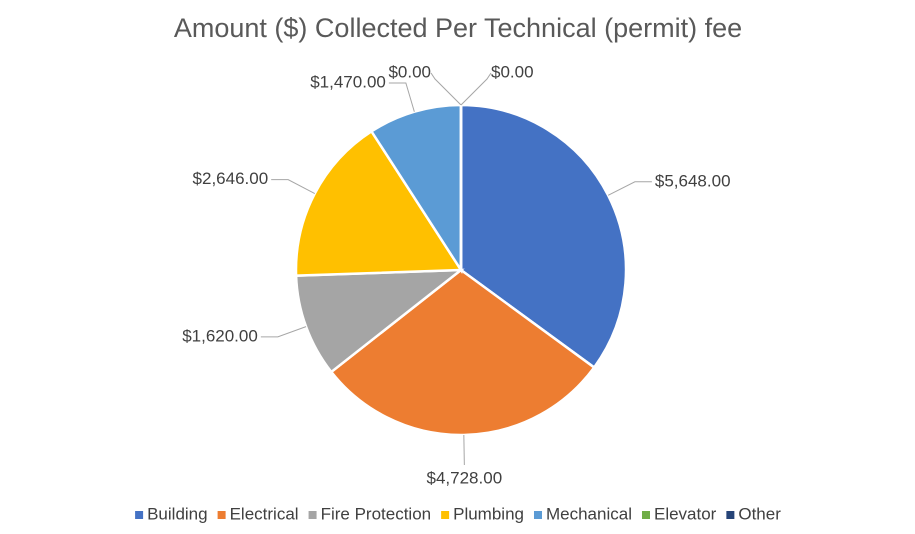  Describe the element at coordinates (465, 477) in the screenshot. I see `data-label: $4,728.00` at that location.